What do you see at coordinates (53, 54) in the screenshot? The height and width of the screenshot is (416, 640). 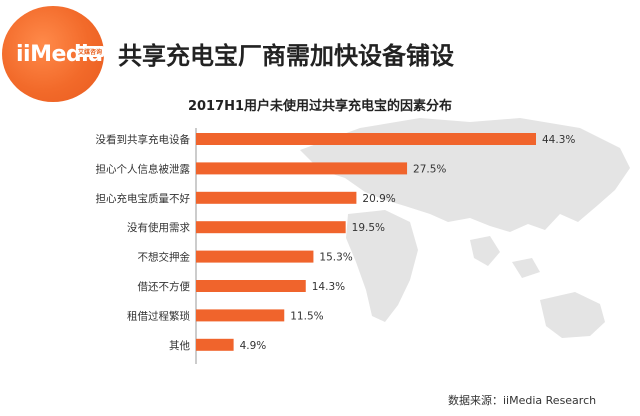 I see `iimedia-logo: iiMedia 艾媒咨询` at bounding box center [53, 54].